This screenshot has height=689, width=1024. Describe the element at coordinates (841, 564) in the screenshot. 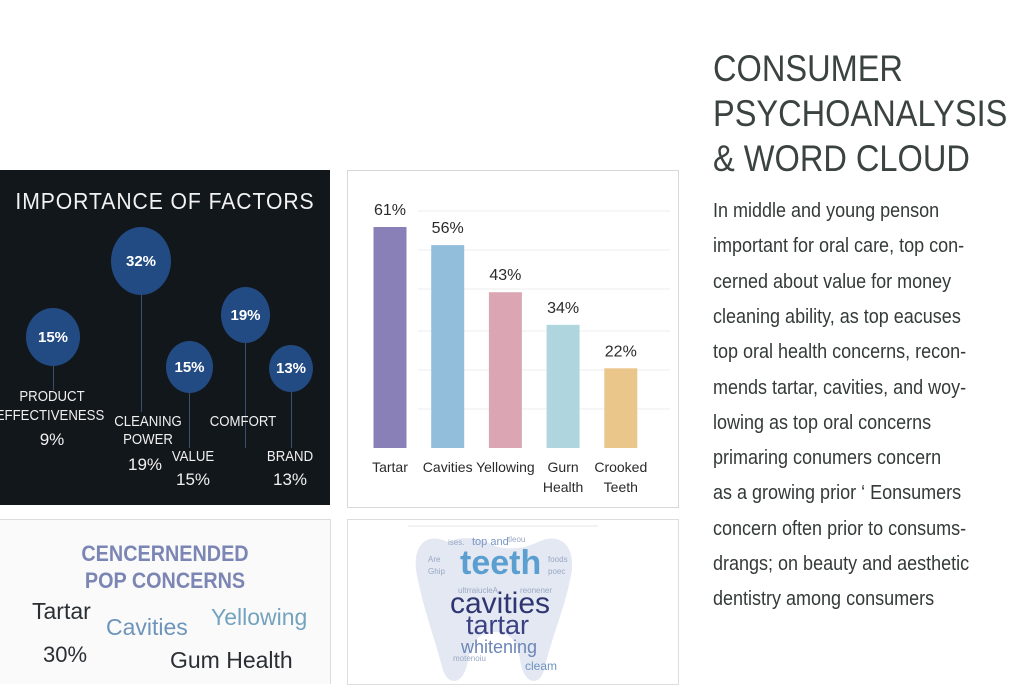

I see `paragraph-line: drangs; on beauty and aesthetic` at that location.